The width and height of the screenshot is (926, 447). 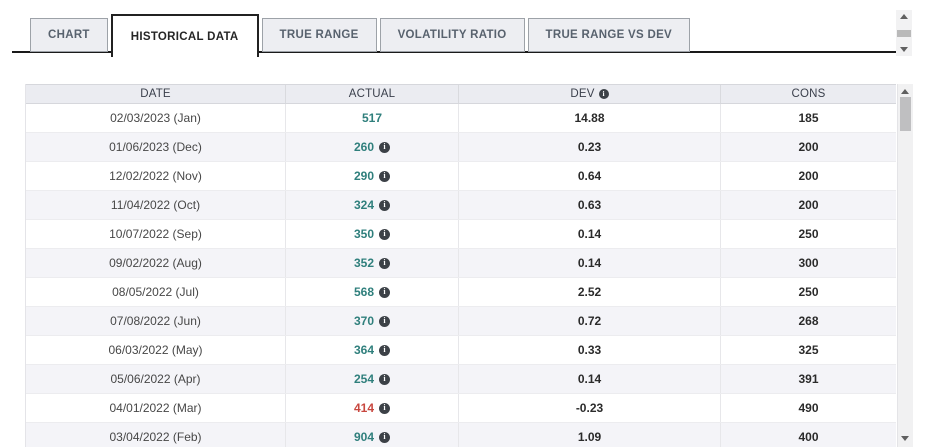 I want to click on date-cell: 02/03/2023 (Jan), so click(x=156, y=118).